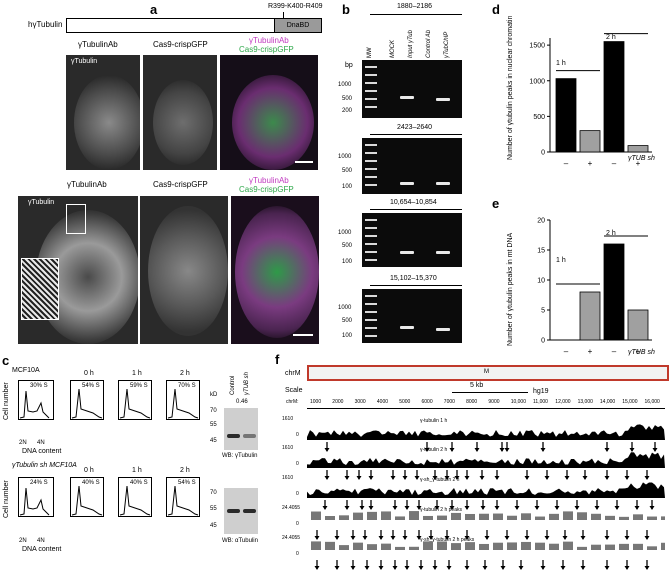  I want to click on coord-tick-label: 10,000, so click(518, 402).